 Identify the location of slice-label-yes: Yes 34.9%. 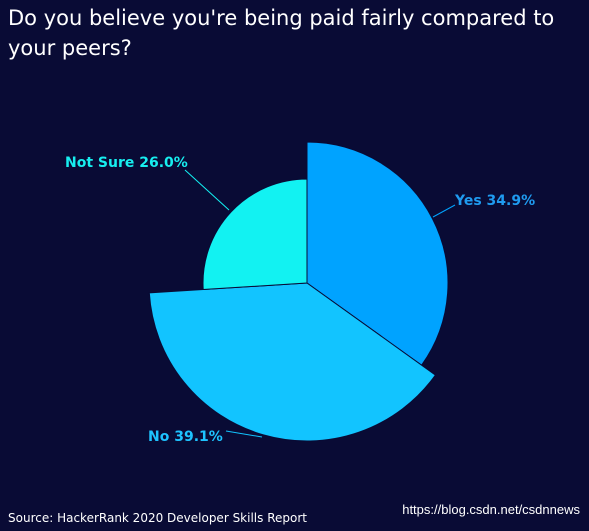
(494, 201).